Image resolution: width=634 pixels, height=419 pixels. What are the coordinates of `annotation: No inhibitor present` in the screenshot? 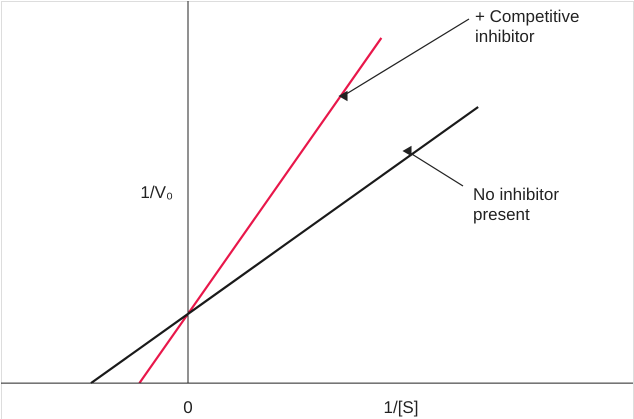 It's located at (516, 204).